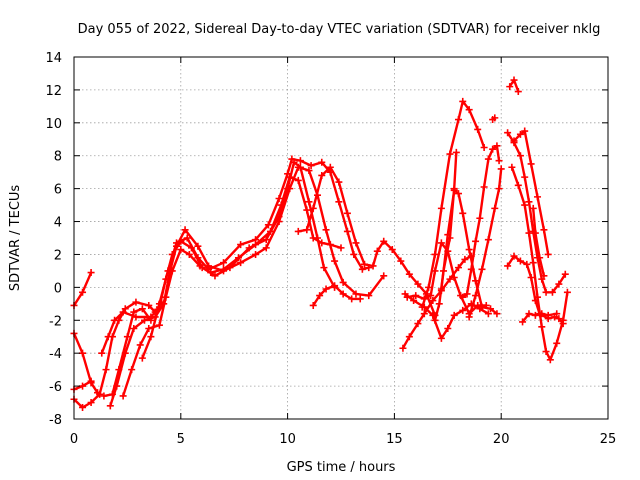  I want to click on y-axis-label: SDTVAR / TECUs, so click(15, 238).